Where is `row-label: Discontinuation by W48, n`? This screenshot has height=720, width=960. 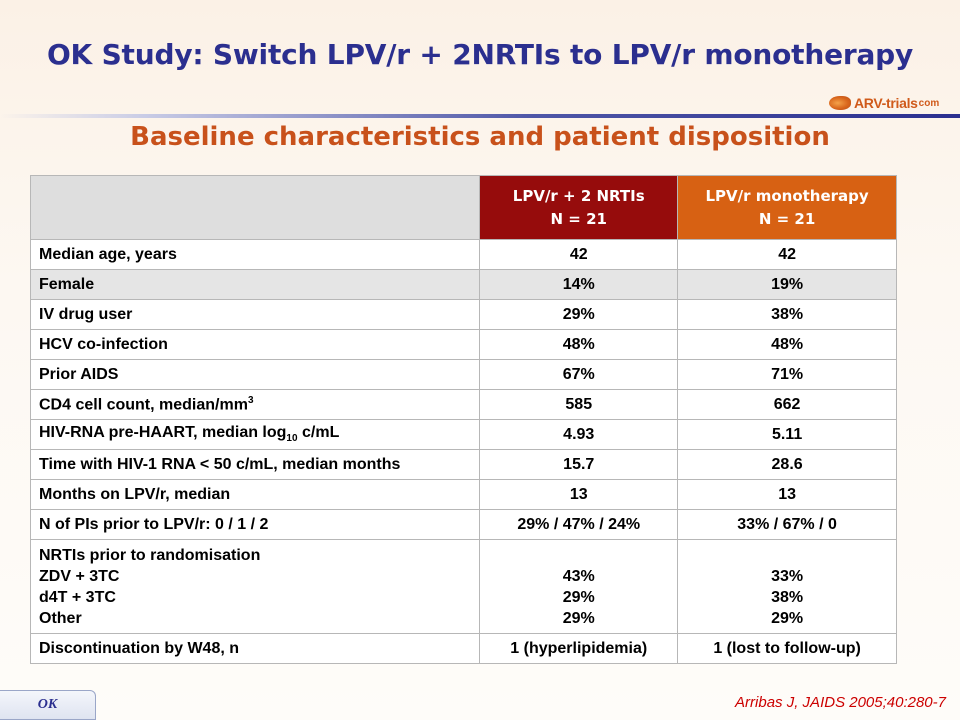
row-label: Discontinuation by W48, n is located at coordinates (255, 648).